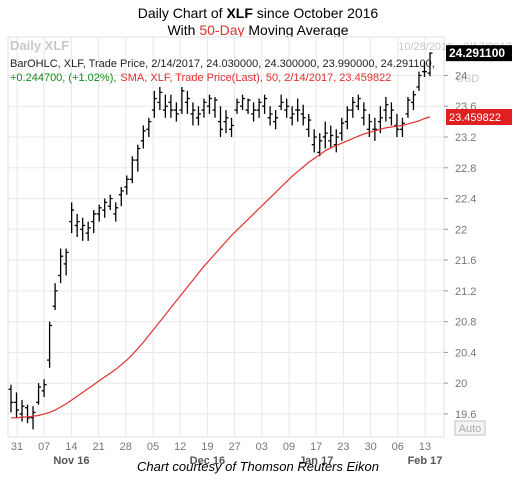 The height and width of the screenshot is (482, 516). Describe the element at coordinates (461, 76) in the screenshot. I see `y-tick-label: 24` at that location.